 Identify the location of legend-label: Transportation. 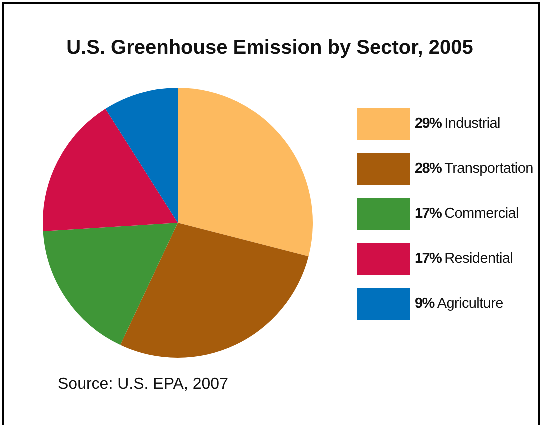
(489, 169).